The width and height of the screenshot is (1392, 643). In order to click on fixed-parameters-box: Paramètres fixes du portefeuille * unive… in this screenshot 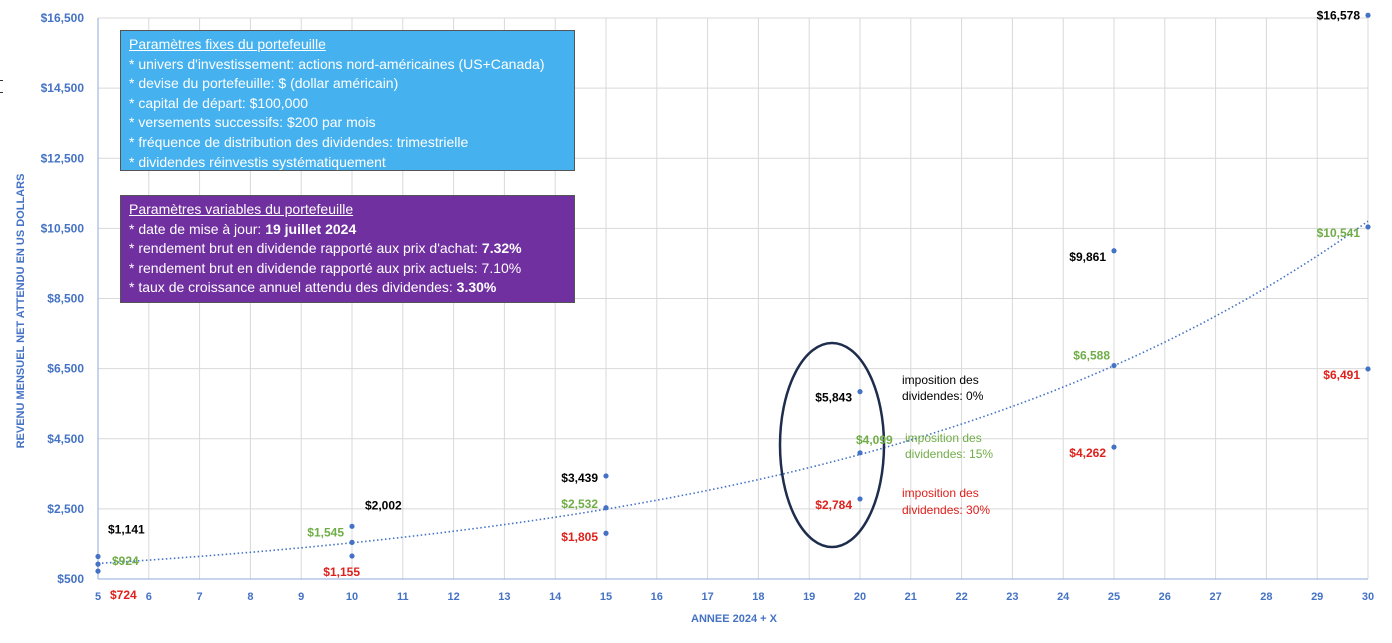, I will do `click(347, 100)`.